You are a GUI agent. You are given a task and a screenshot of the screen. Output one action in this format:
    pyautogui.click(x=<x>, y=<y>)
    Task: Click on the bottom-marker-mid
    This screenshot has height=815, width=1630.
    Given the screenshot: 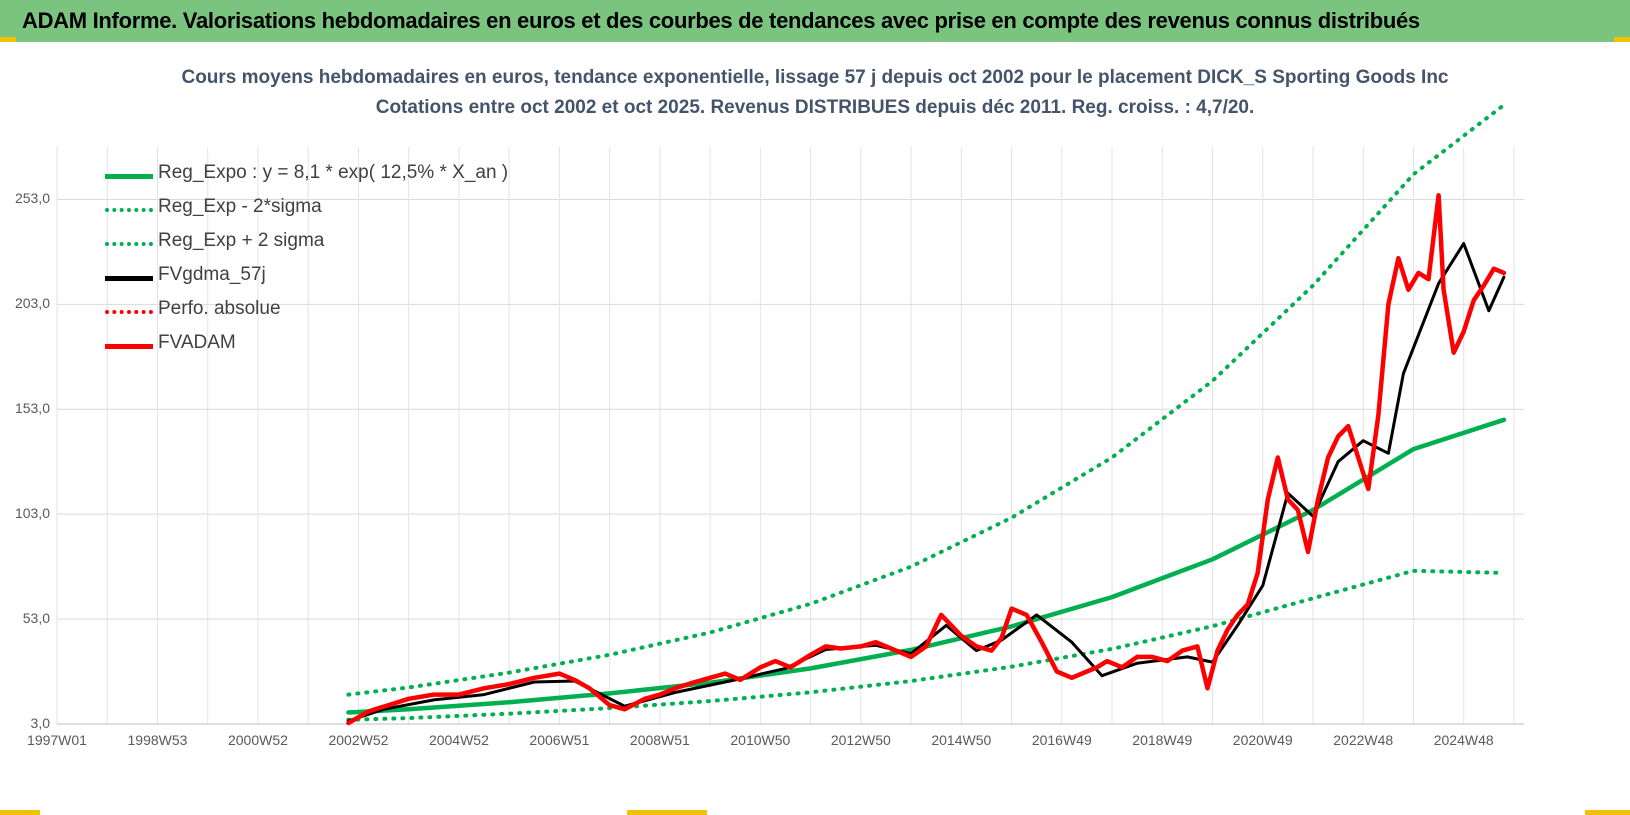 What is the action you would take?
    pyautogui.click(x=667, y=812)
    